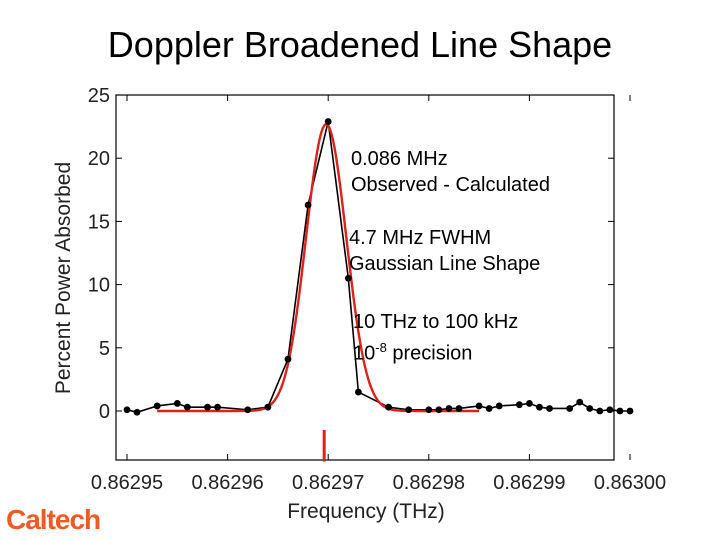 The height and width of the screenshot is (540, 720). What do you see at coordinates (429, 483) in the screenshot?
I see `x-tick-label: 0.86298` at bounding box center [429, 483].